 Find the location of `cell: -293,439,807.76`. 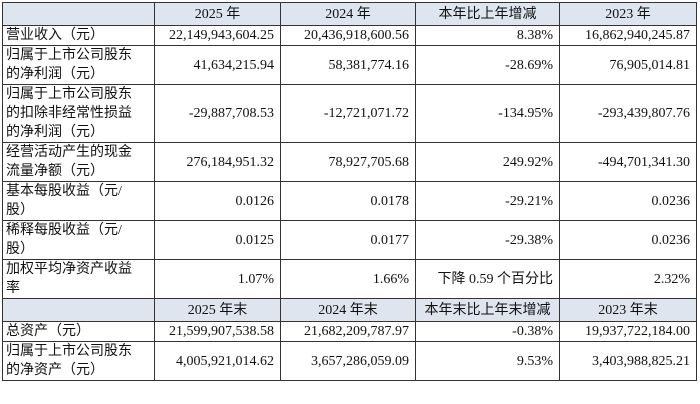

cell: -293,439,807.76 is located at coordinates (628, 113).